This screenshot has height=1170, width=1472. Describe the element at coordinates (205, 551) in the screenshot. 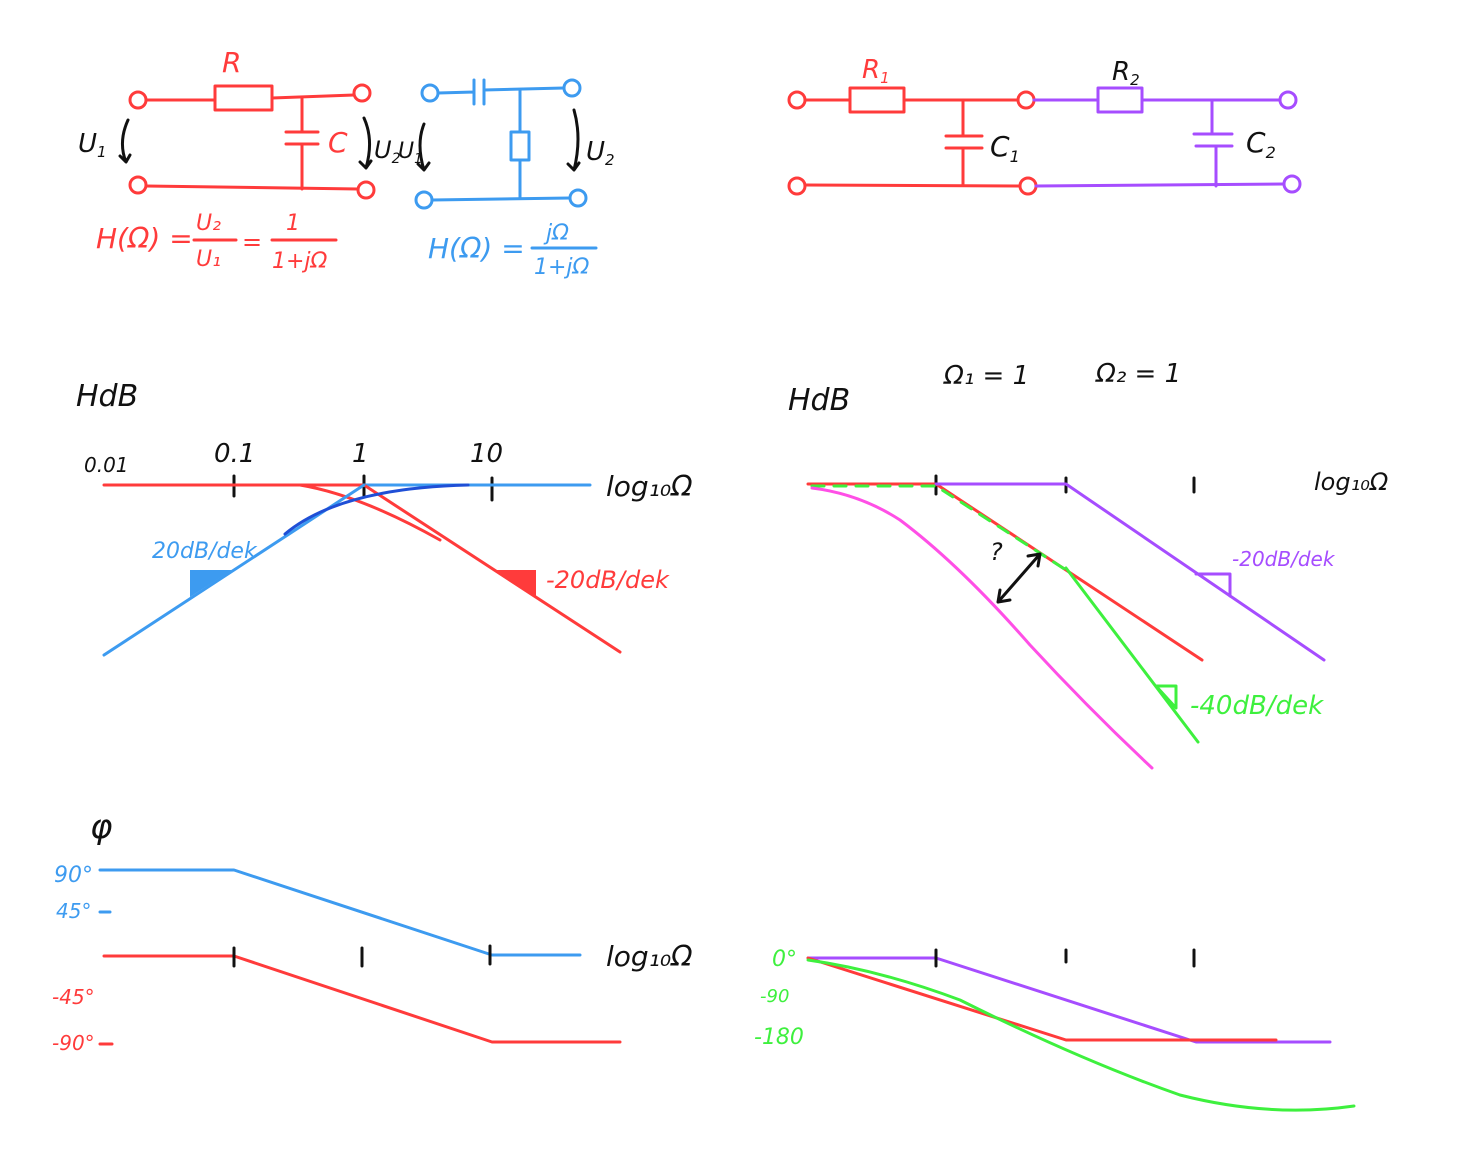

I see `slope-up-label: 20dB/dek` at that location.